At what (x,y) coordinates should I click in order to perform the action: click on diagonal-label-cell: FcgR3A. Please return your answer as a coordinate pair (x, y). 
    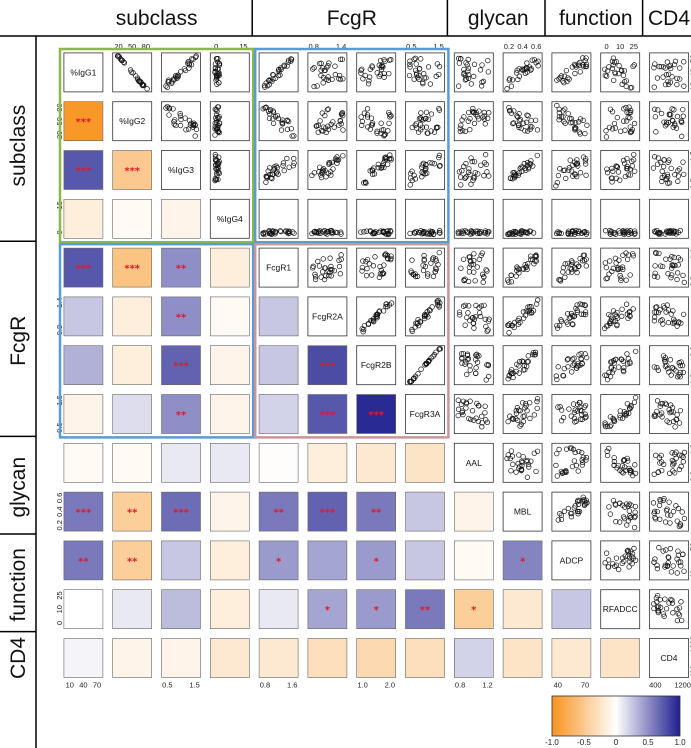
    Looking at the image, I should click on (425, 414).